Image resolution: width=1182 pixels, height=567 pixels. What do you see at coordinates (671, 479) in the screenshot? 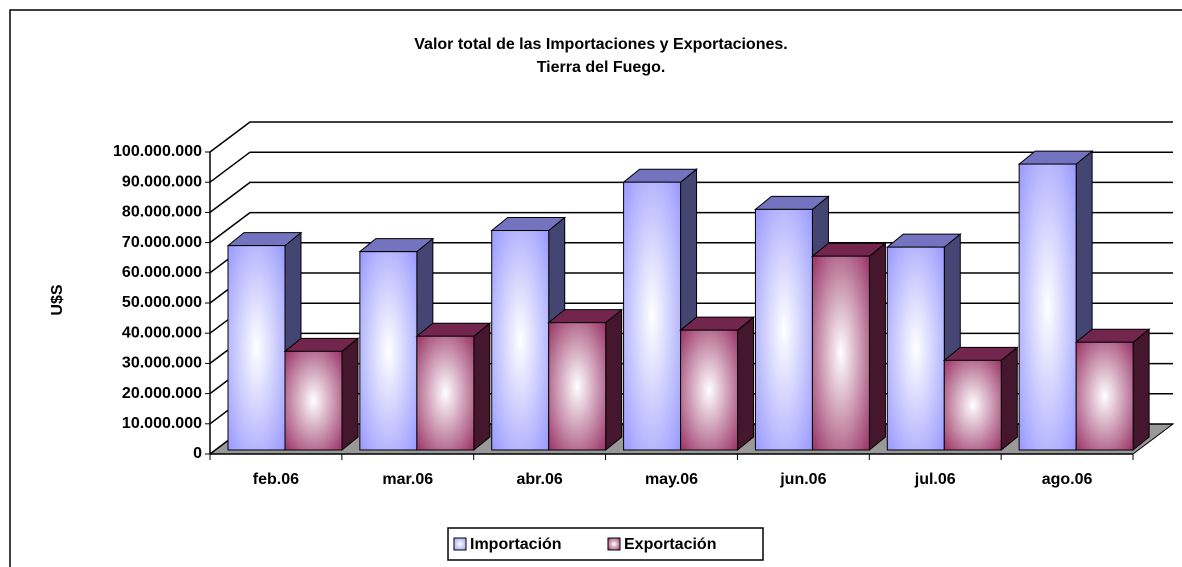
I see `x-tick-label: may.06` at bounding box center [671, 479].